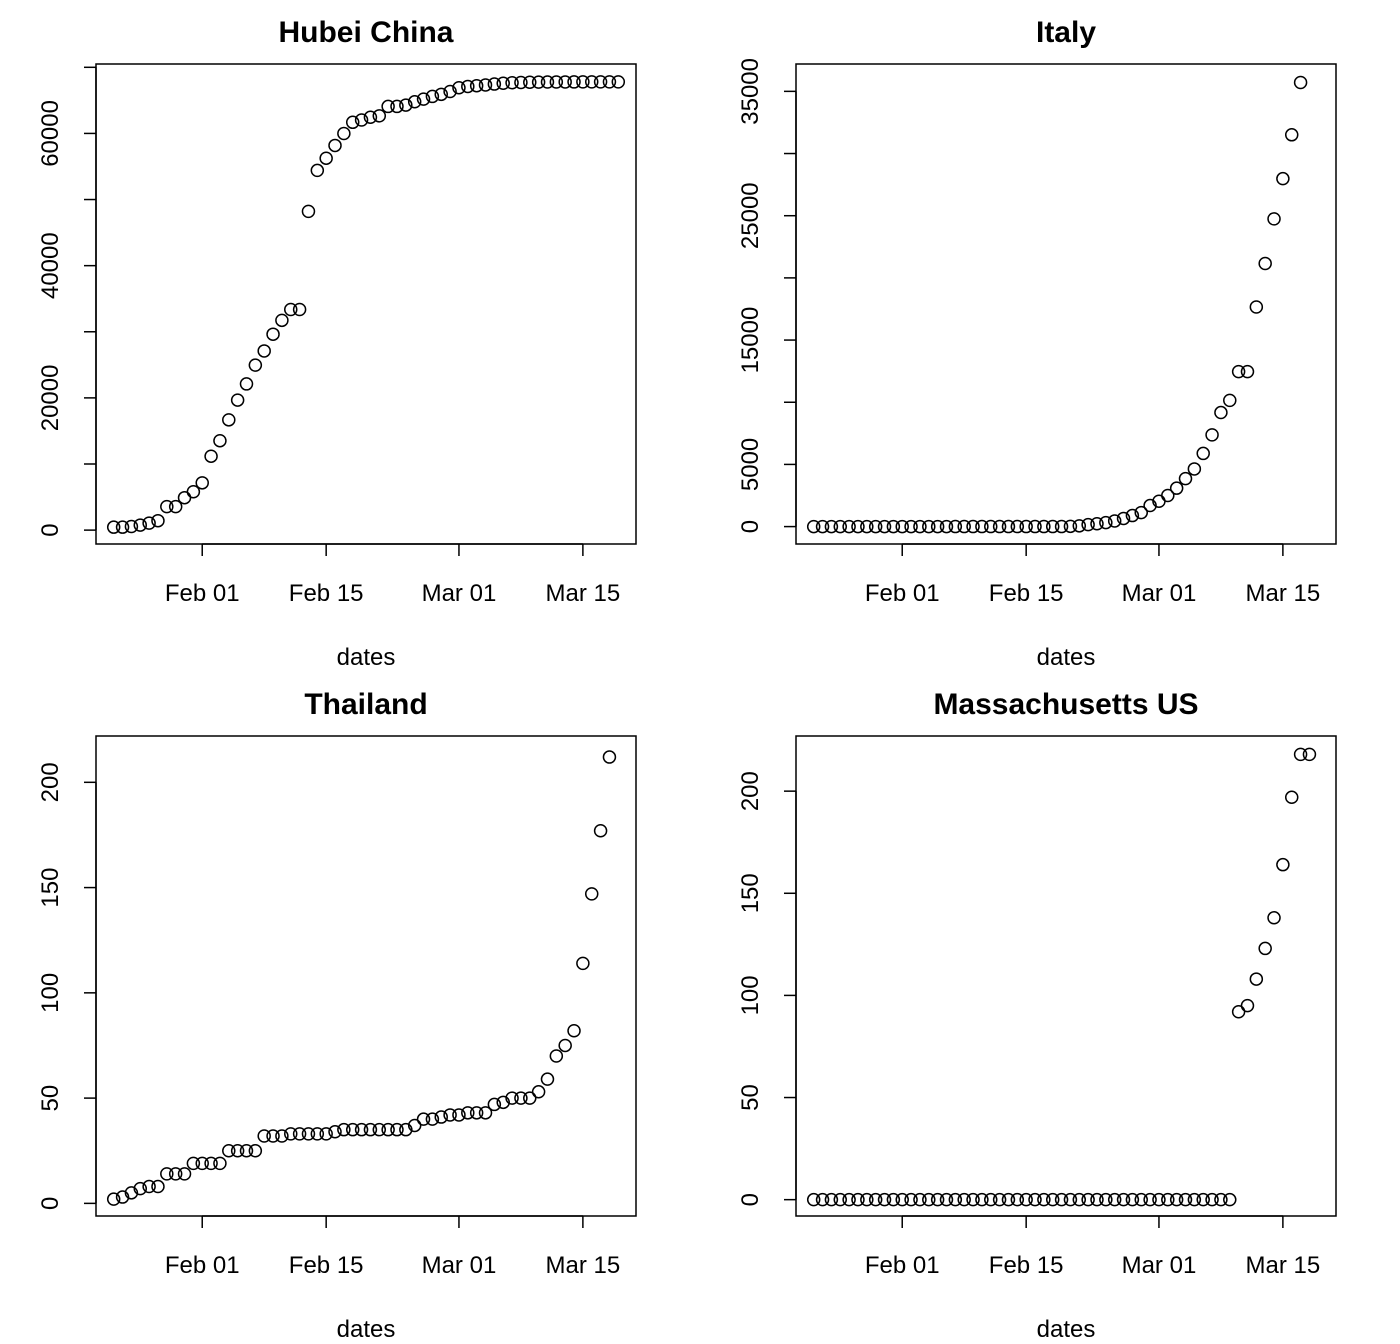 This screenshot has width=1400, height=1344. Describe the element at coordinates (50, 133) in the screenshot. I see `y-tick-label: 60000` at that location.